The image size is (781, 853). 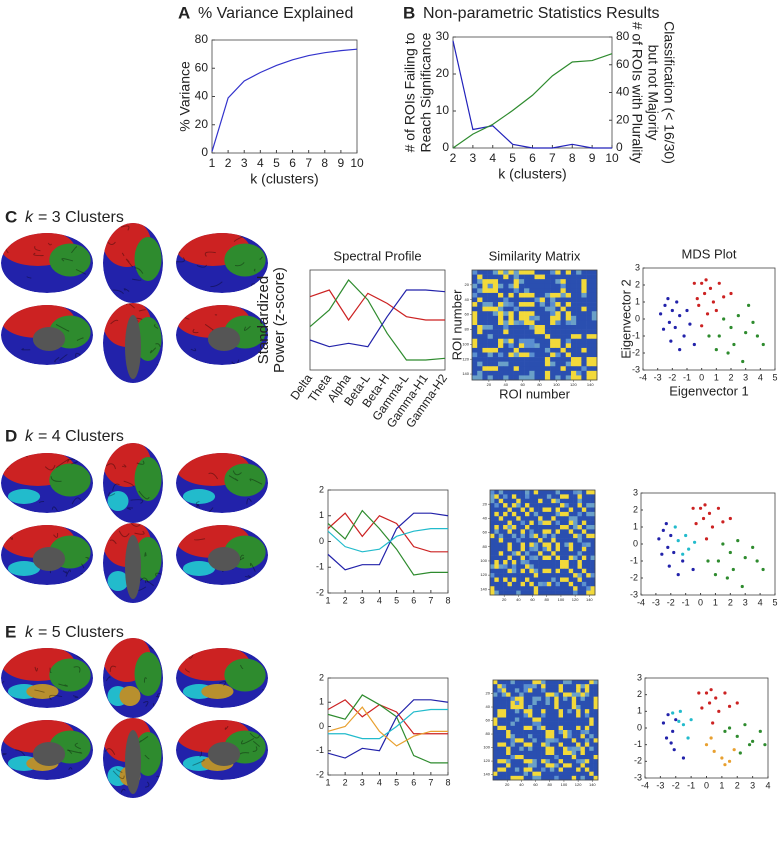 What do you see at coordinates (488, 733) in the screenshot?
I see `y-tick-label: 80` at bounding box center [488, 733].